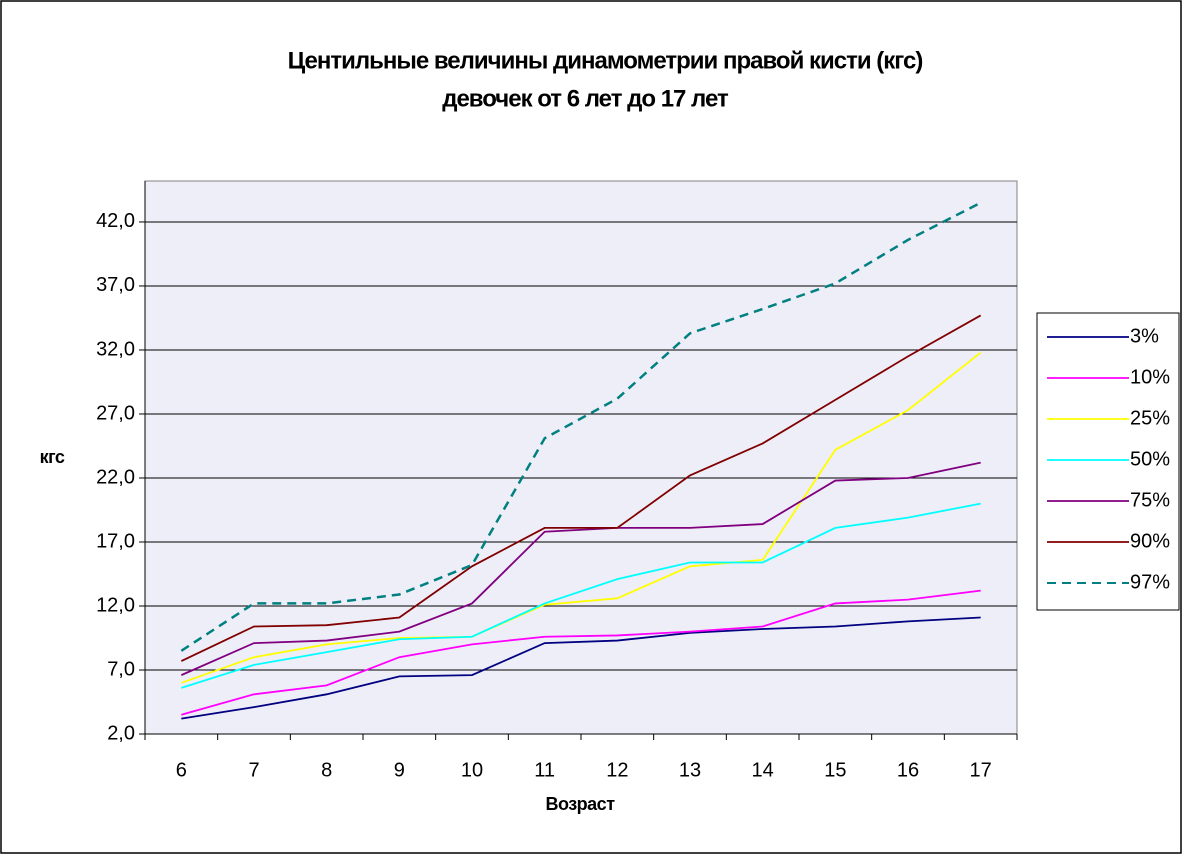  Describe the element at coordinates (326, 770) in the screenshot. I see `x-tick-label: 8` at that location.